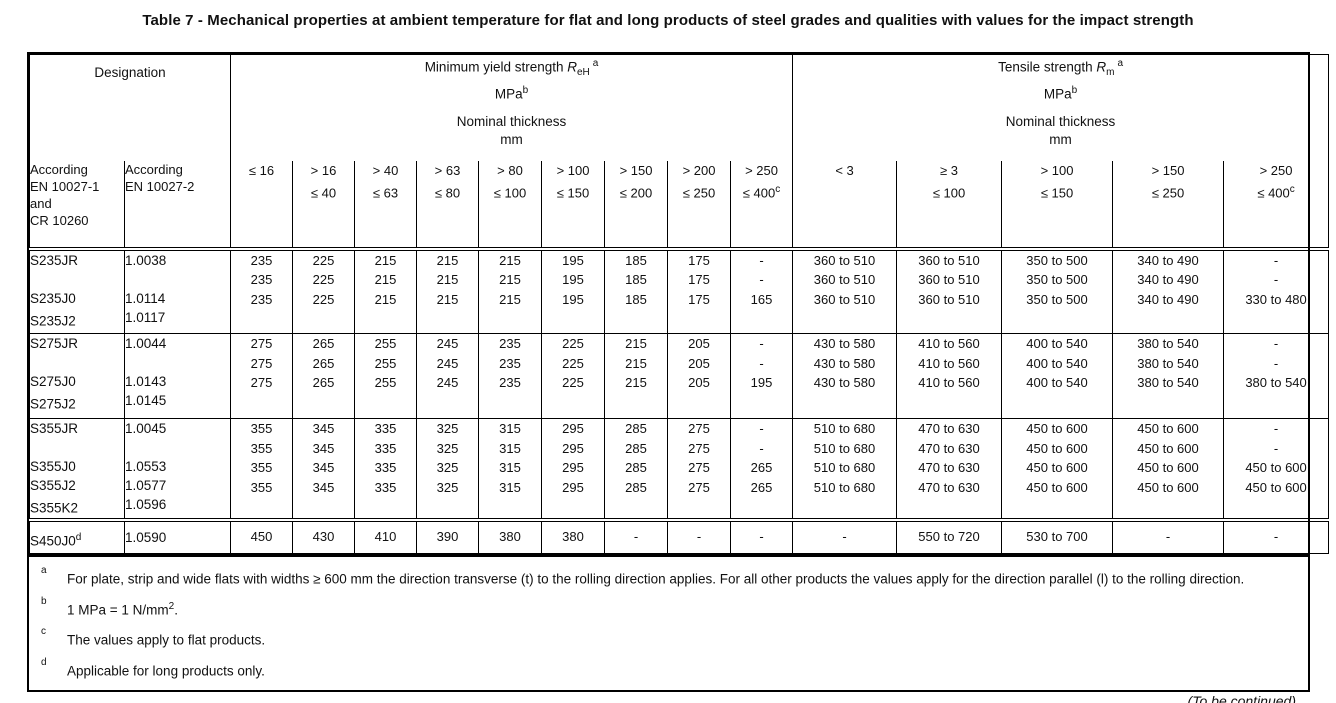 The height and width of the screenshot is (703, 1336). Describe the element at coordinates (177, 469) in the screenshot. I see `steel-number-cell: 1.0045 1.0553 1.0577 1.0596` at that location.